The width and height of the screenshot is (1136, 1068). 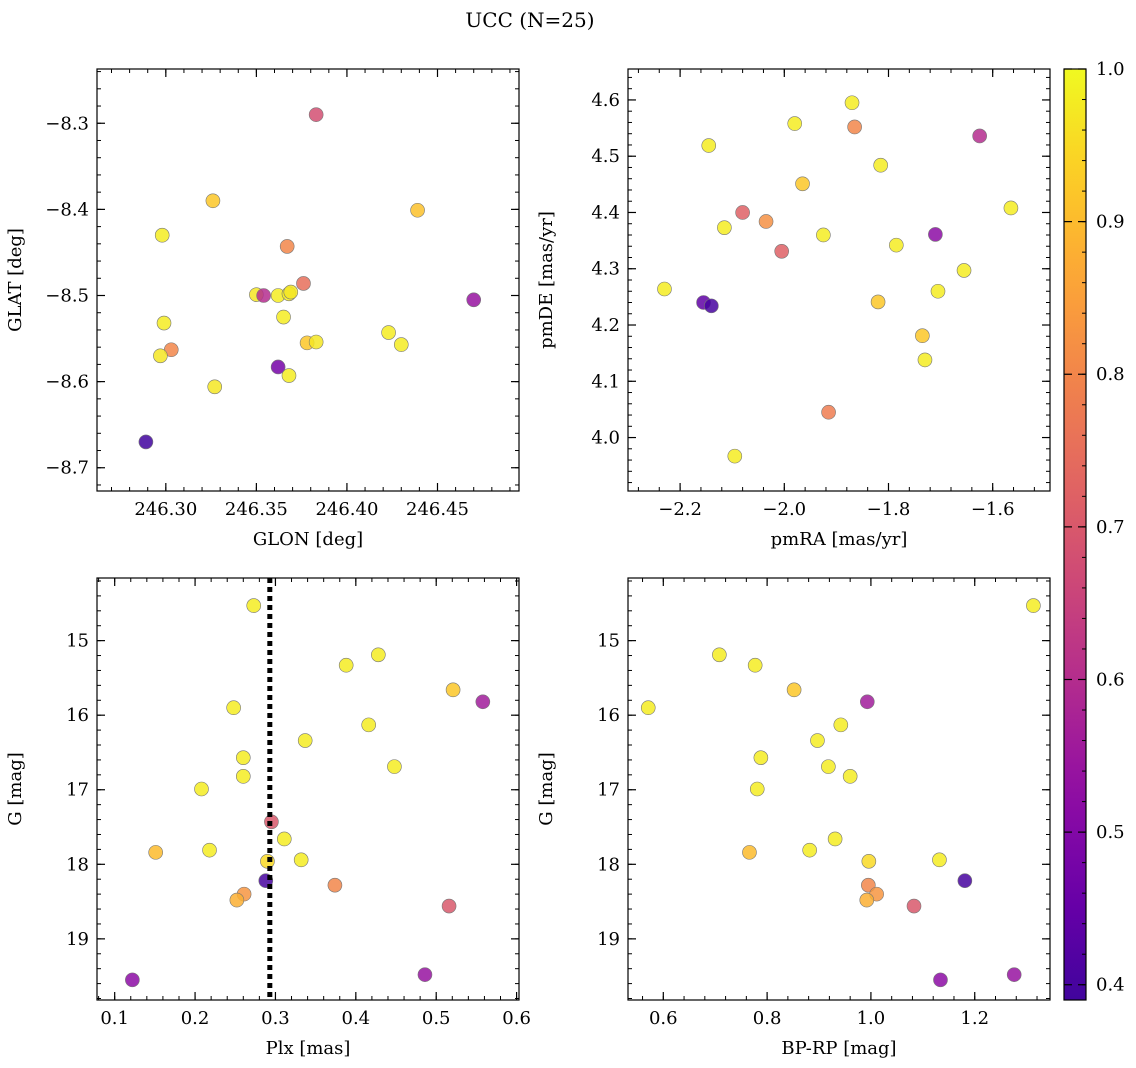 What do you see at coordinates (437, 509) in the screenshot?
I see `x-tick-label: 246.45` at bounding box center [437, 509].